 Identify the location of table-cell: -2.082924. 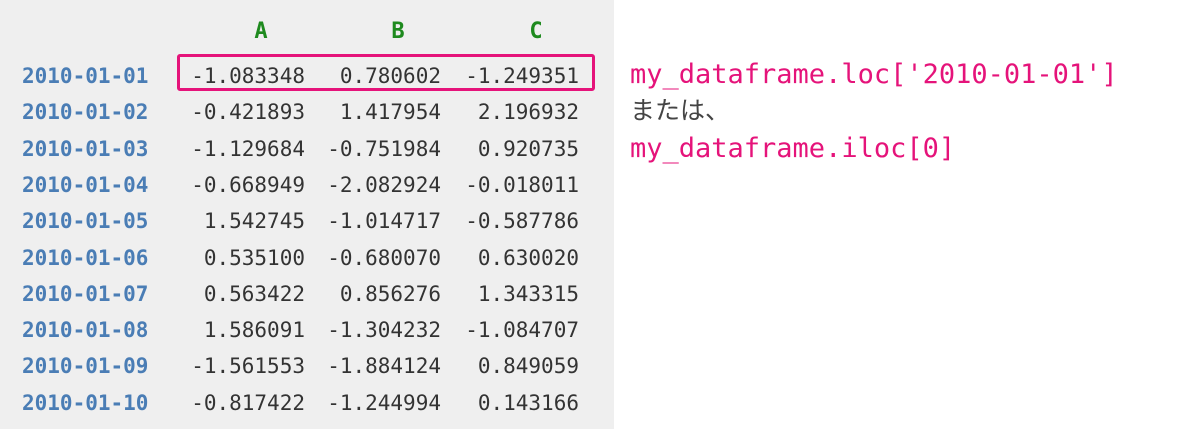
(384, 185).